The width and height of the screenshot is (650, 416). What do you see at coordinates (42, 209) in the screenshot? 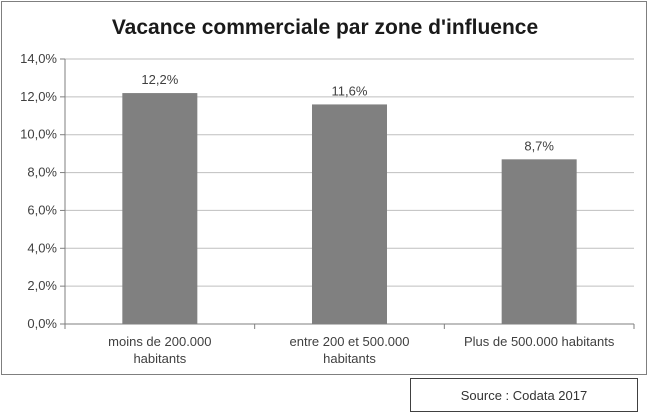
I see `y-tick-label: 6,0%` at bounding box center [42, 209].